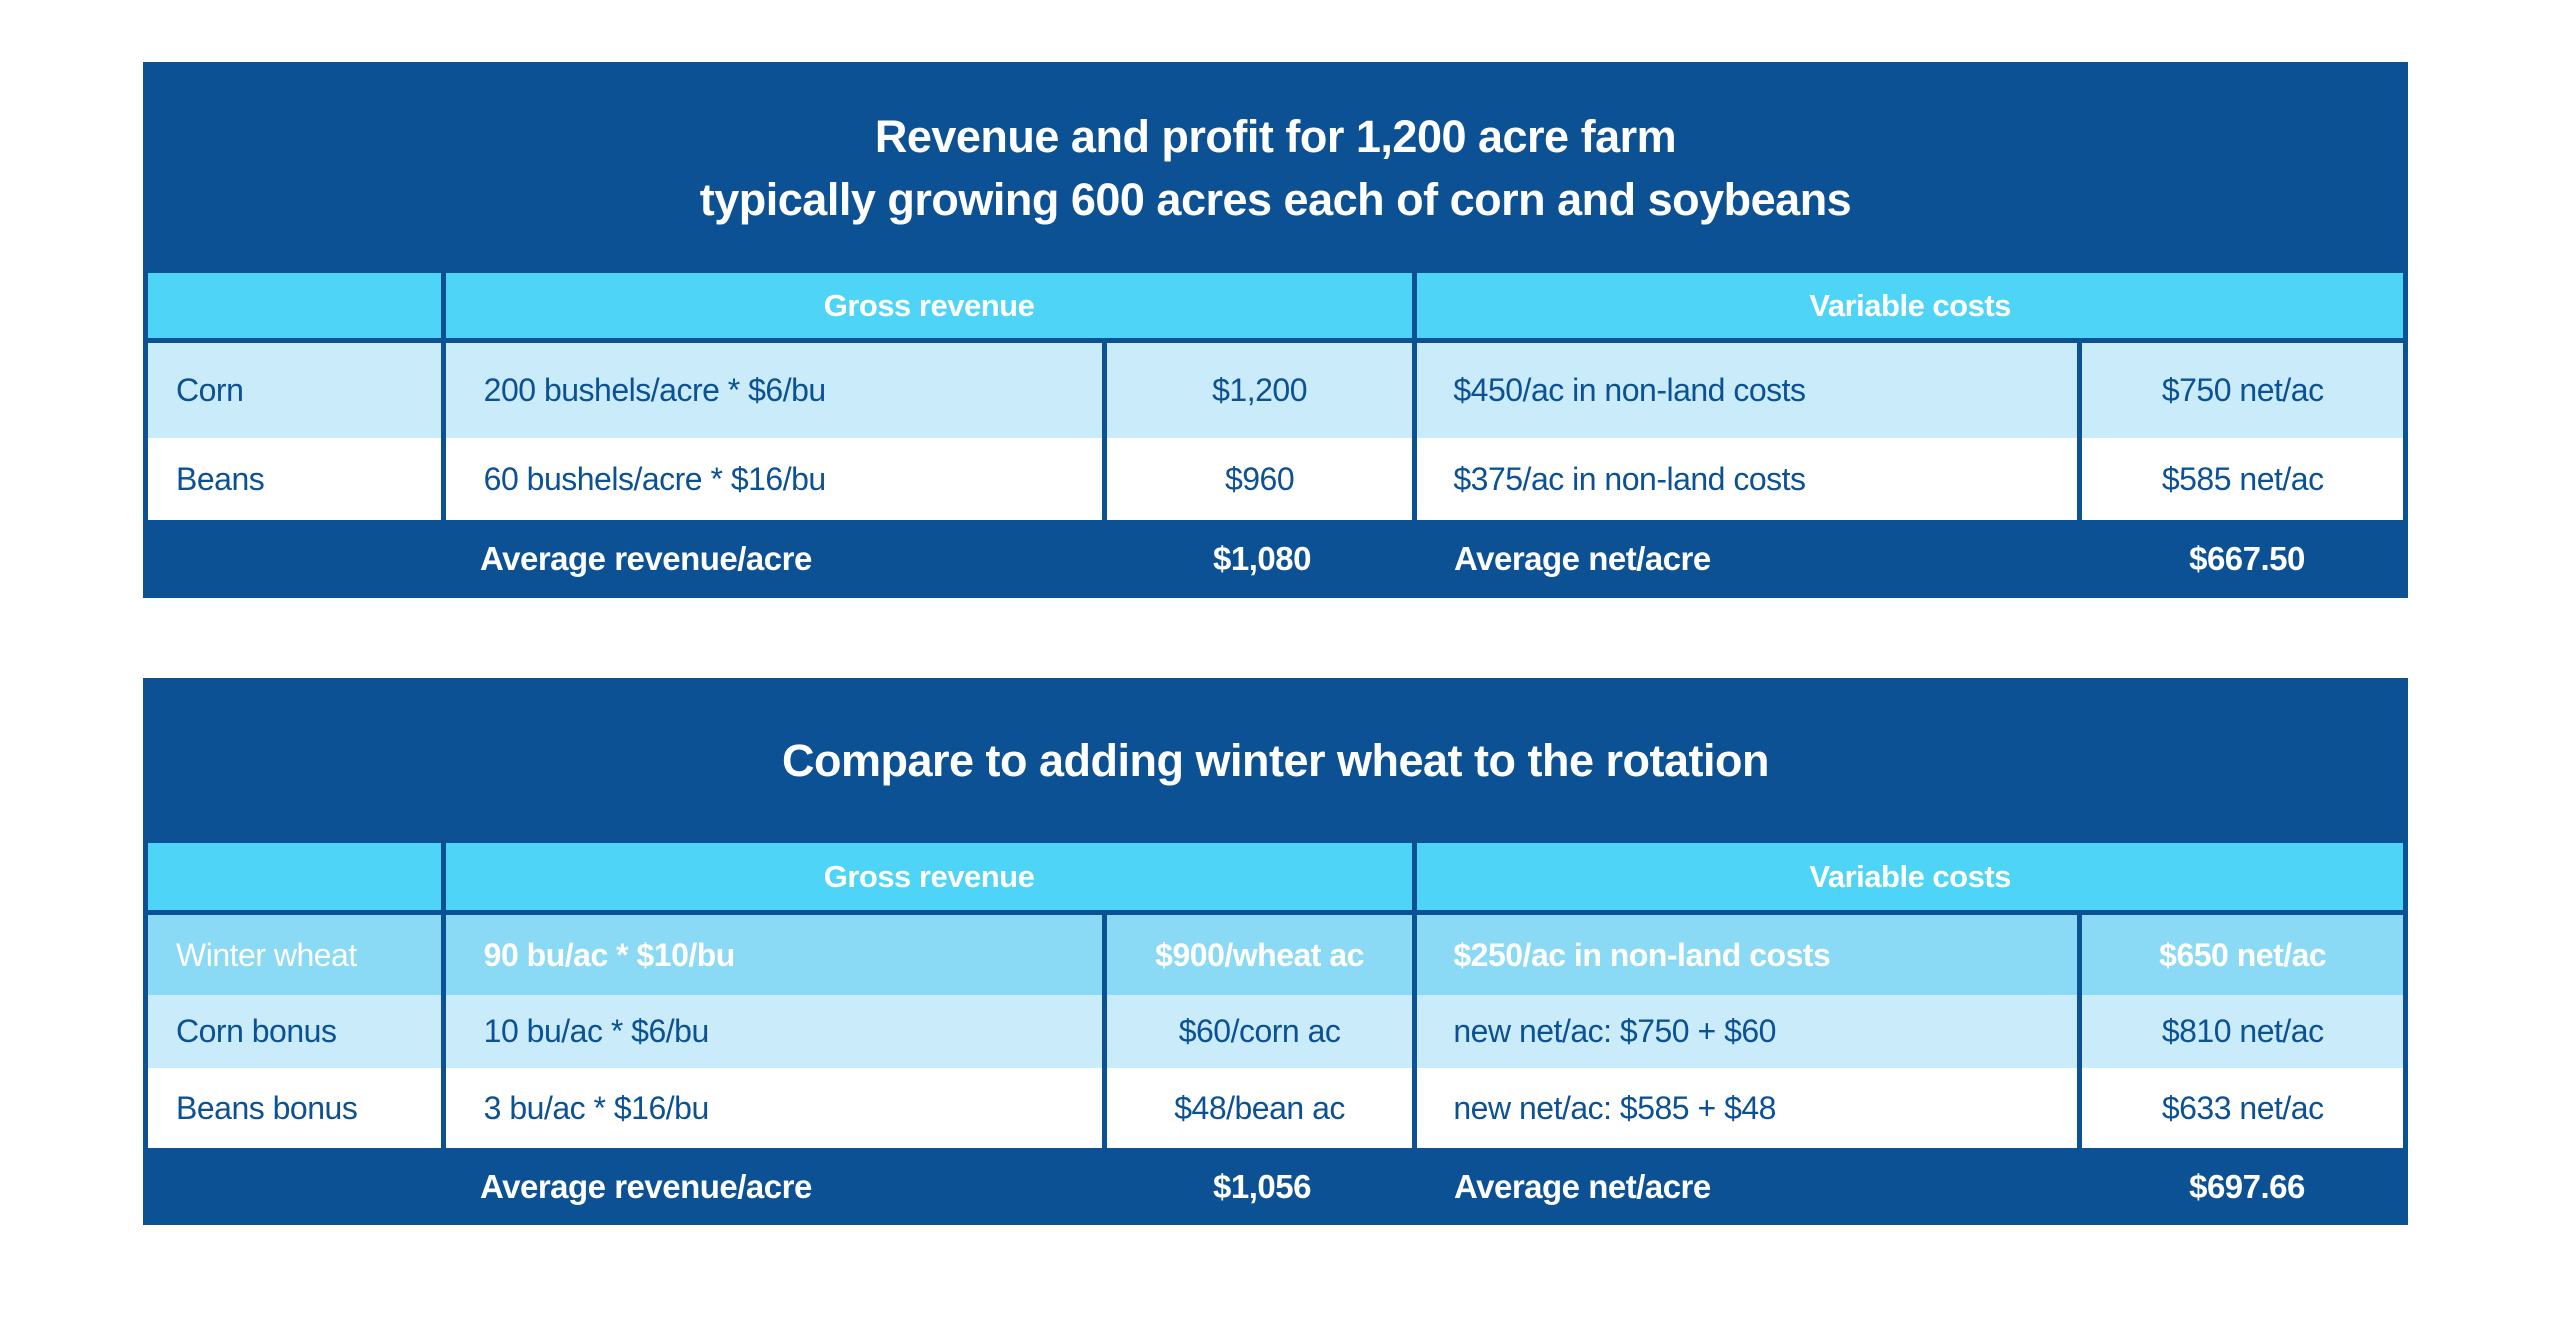 The image size is (2550, 1318). Describe the element at coordinates (1262, 1108) in the screenshot. I see `gross-revenue-value: $48/bean ac` at that location.